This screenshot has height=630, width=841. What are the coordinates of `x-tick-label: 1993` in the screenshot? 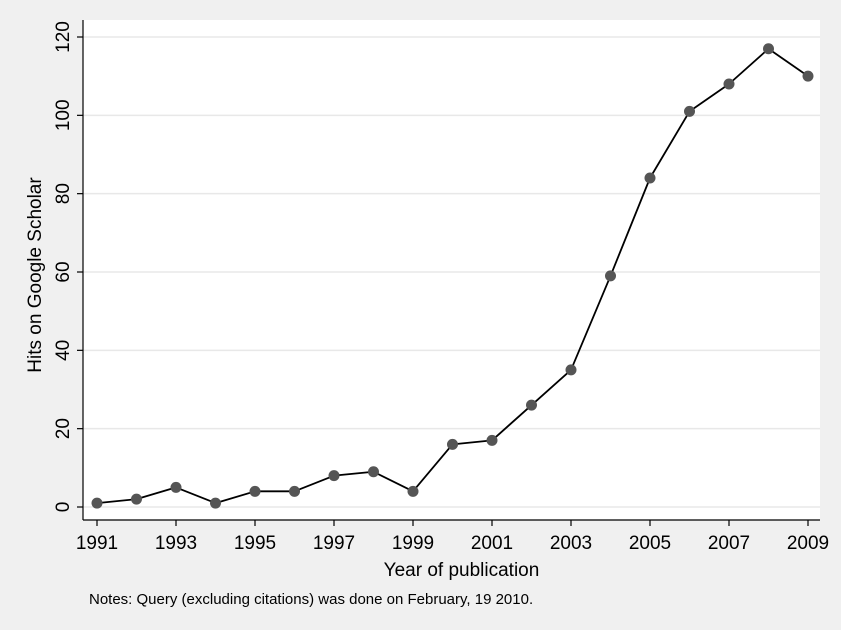 It's located at (176, 543).